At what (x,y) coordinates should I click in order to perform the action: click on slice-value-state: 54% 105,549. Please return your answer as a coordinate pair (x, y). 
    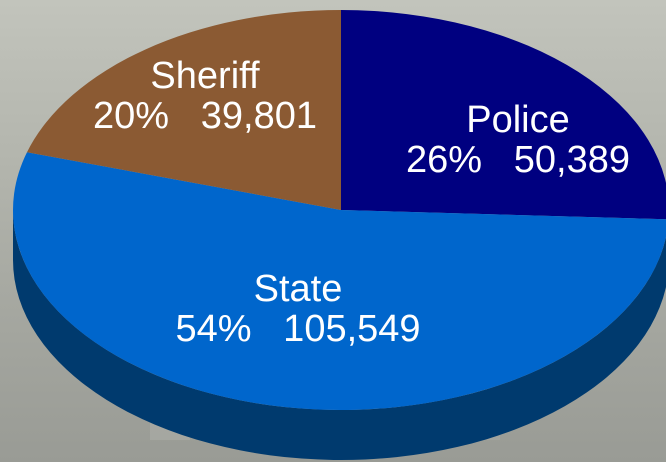
    Looking at the image, I should click on (298, 329).